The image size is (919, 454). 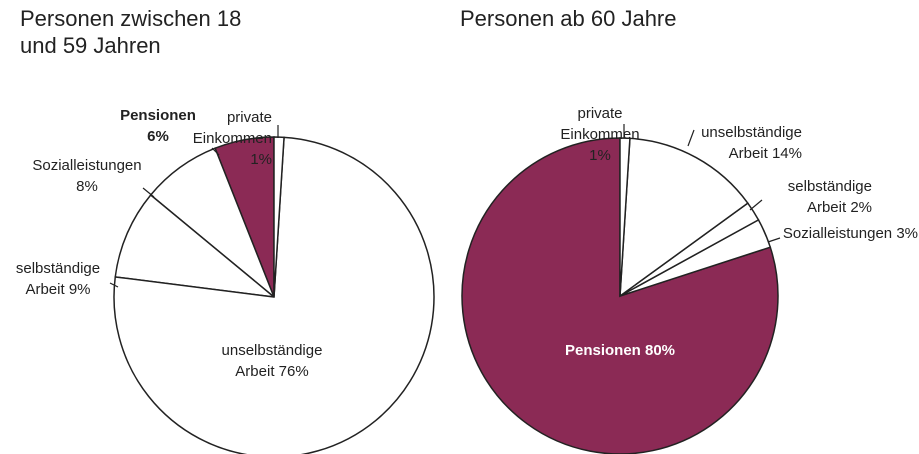 I want to click on slice-label: unselbständige Arbeit 76%, so click(x=272, y=361).